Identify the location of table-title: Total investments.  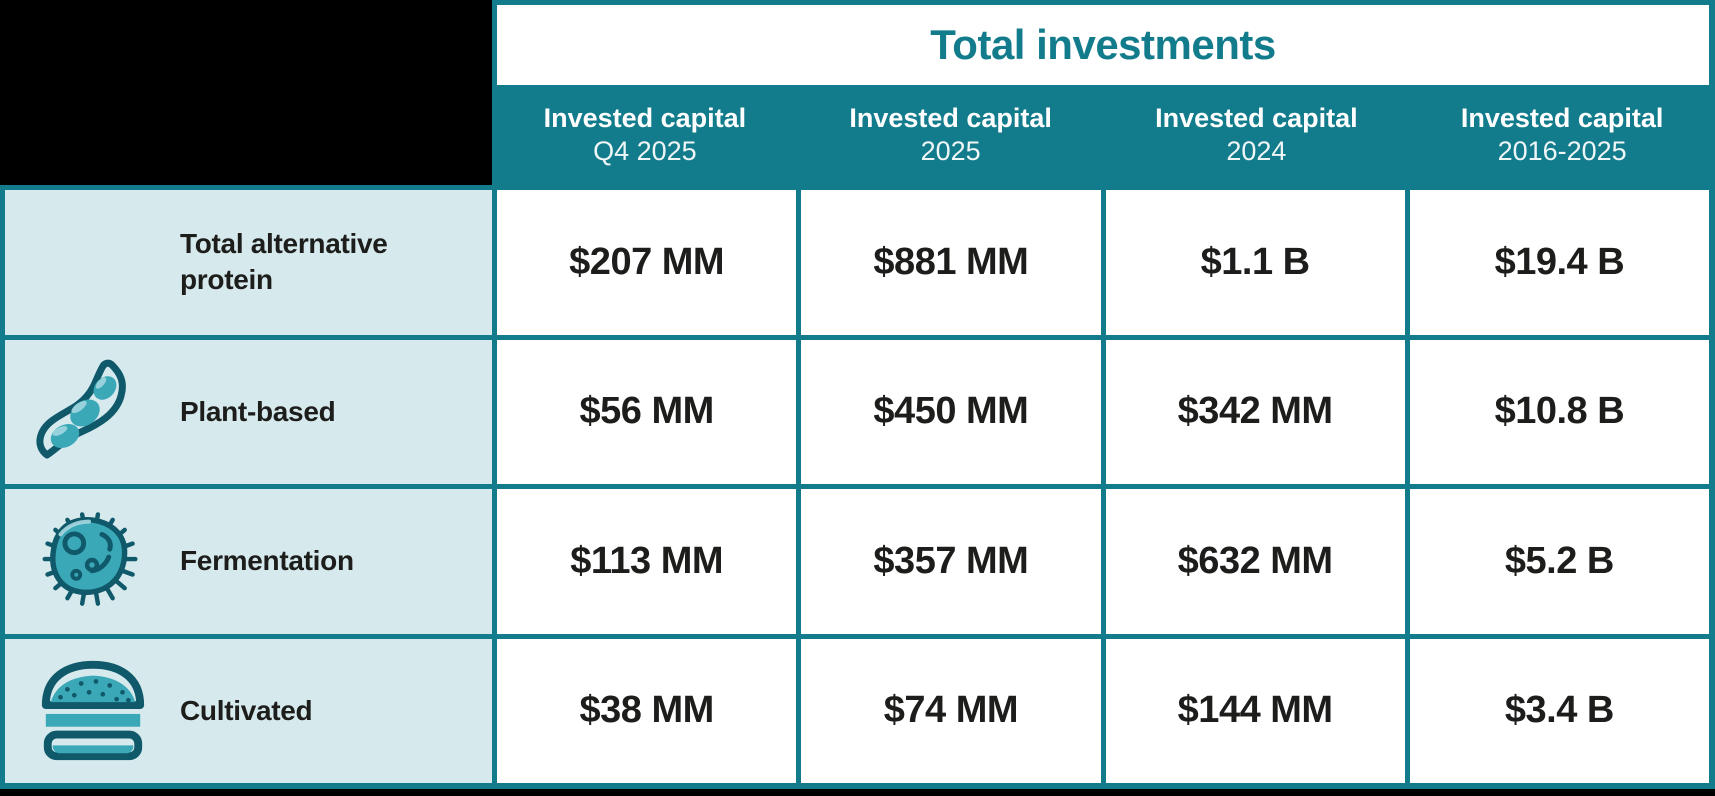
(1103, 44).